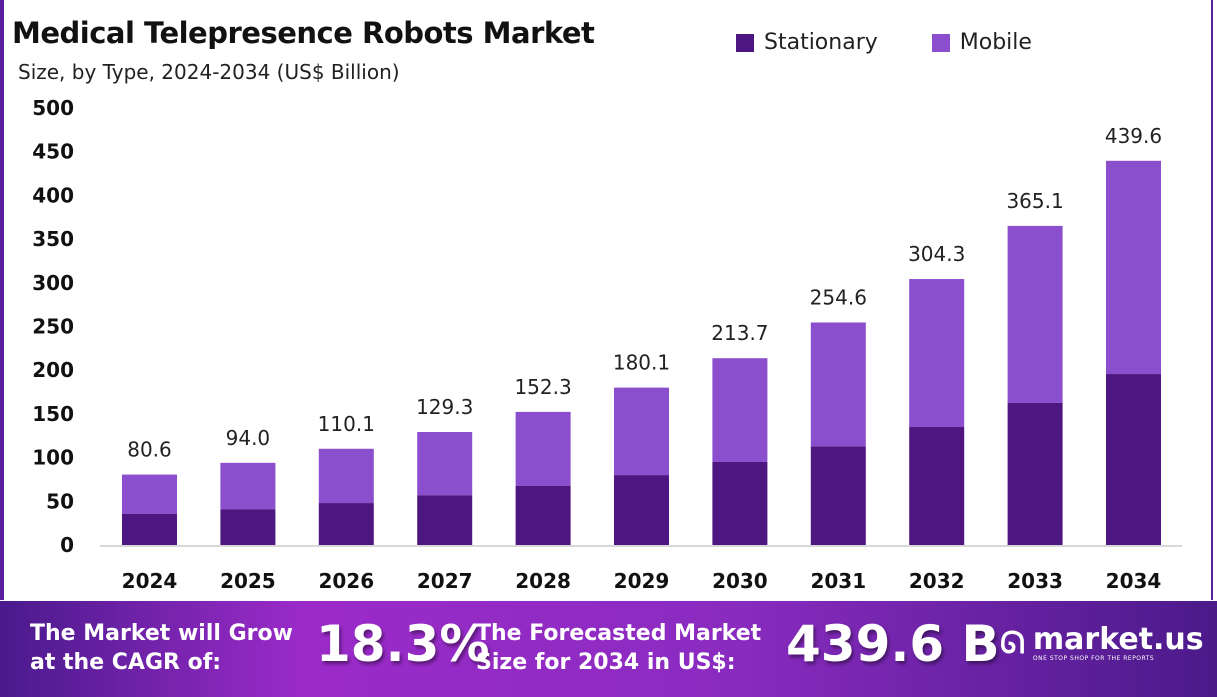 Image resolution: width=1217 pixels, height=697 pixels. Describe the element at coordinates (1134, 581) in the screenshot. I see `x-tick-label: 2034` at that location.